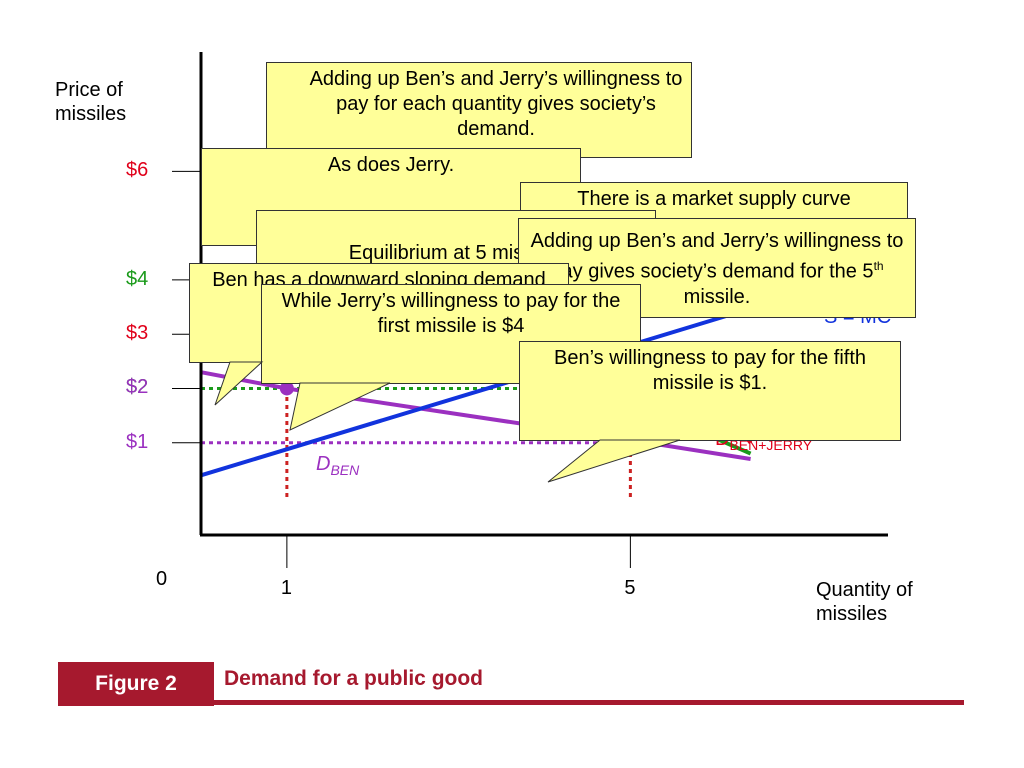 The height and width of the screenshot is (768, 1024). I want to click on d-benjerry-label-sub: BEN+JERRY, so click(771, 445).